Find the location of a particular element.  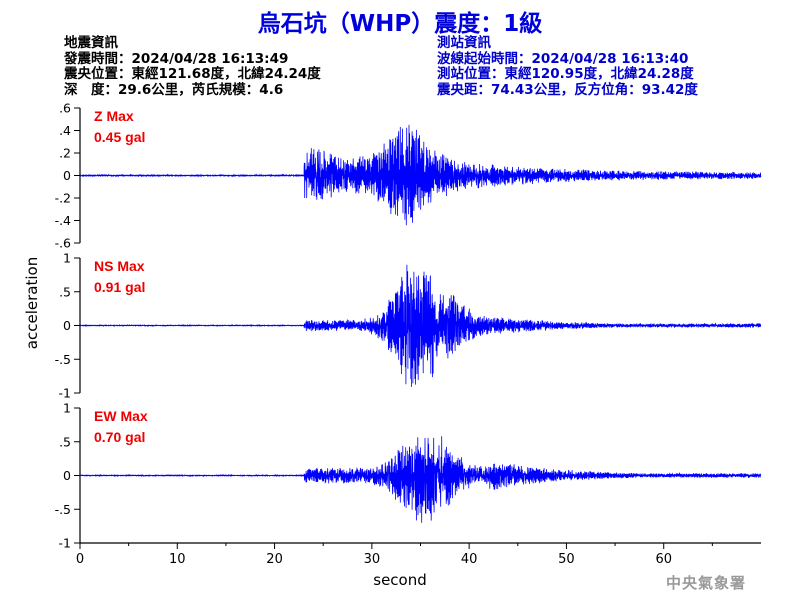

y-tick-label-EW: -.5 is located at coordinates (63, 509).